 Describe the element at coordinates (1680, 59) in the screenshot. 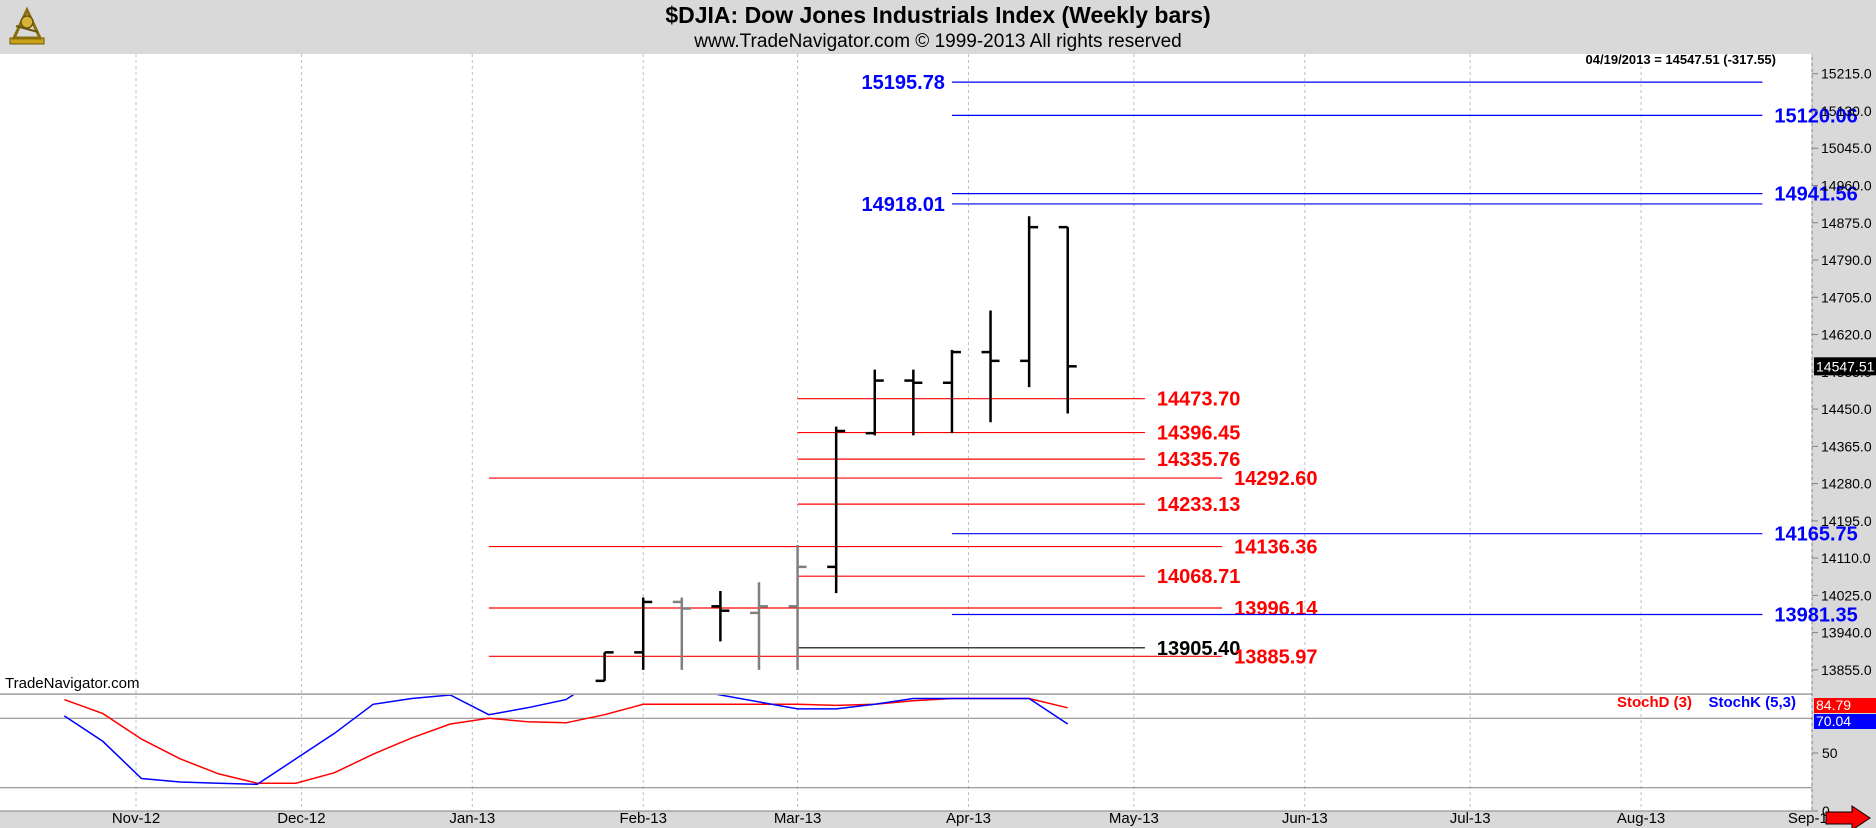

I see `last-price-readout: 04/19/2013 = 14547.51 (-317.55)` at that location.